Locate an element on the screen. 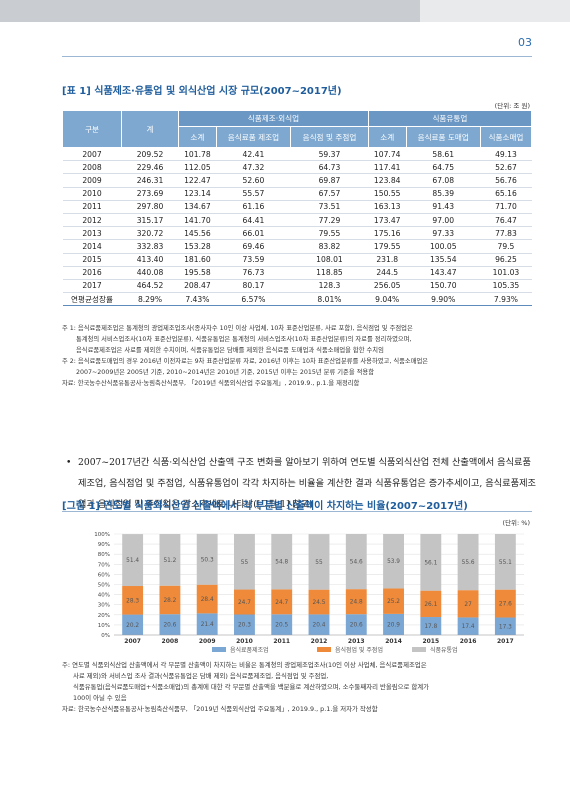 This screenshot has width=570, height=800. table-cell: 96.25 is located at coordinates (506, 260).